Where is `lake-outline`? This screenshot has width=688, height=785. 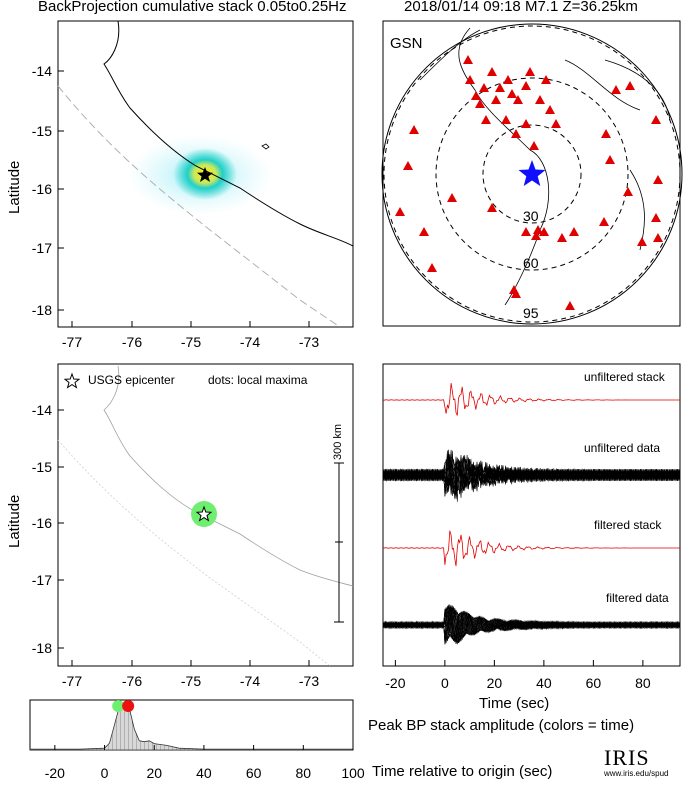
lake-outline is located at coordinates (265, 146).